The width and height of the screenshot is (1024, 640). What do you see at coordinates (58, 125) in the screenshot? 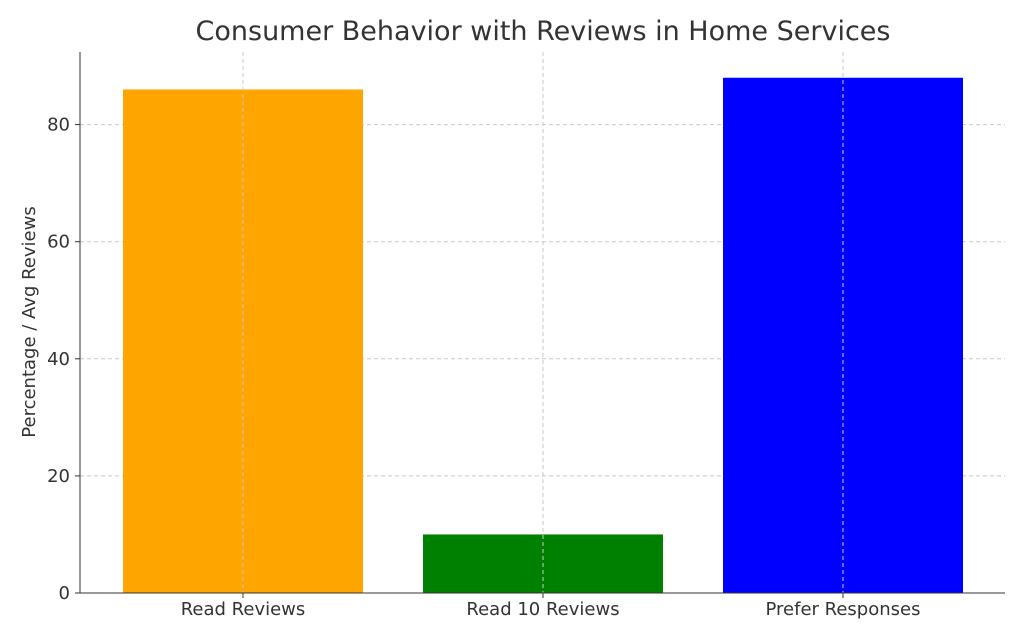
I see `y-tick-label: 80` at bounding box center [58, 125].